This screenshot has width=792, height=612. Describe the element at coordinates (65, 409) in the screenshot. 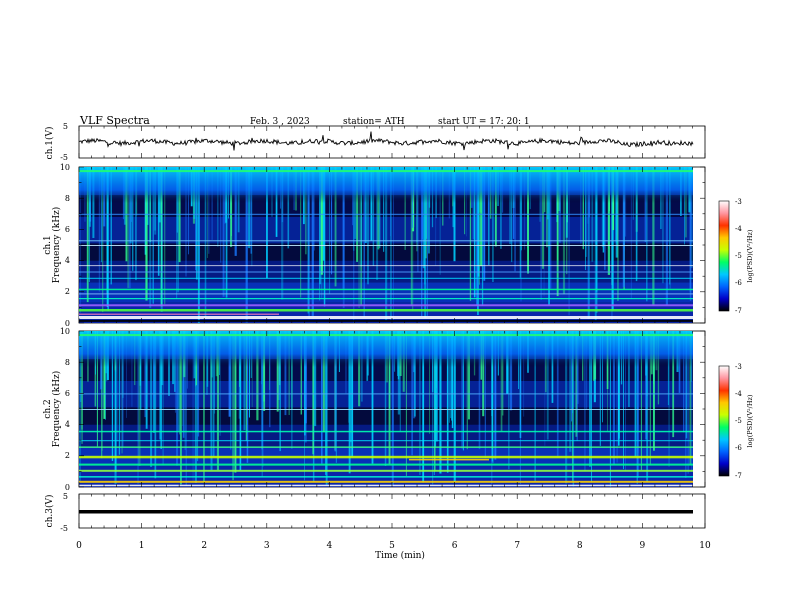

I see `ch2-freq-ticks: 10 8 6 4 2 0` at that location.